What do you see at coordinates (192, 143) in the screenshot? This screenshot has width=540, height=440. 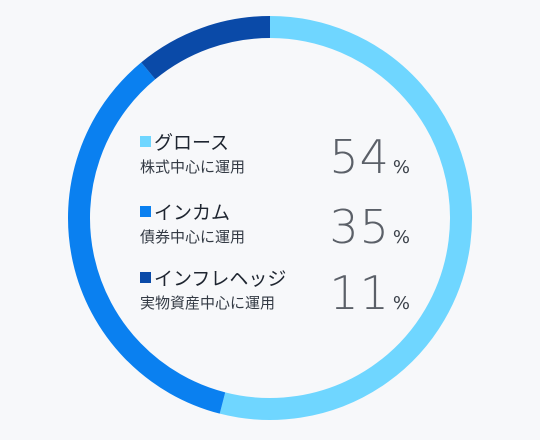 I see `legend-label-growth: グロース` at bounding box center [192, 143].